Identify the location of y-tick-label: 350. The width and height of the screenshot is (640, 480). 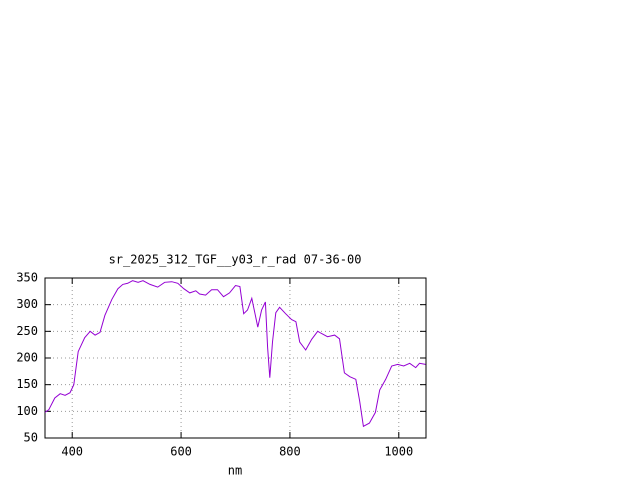
(27, 278).